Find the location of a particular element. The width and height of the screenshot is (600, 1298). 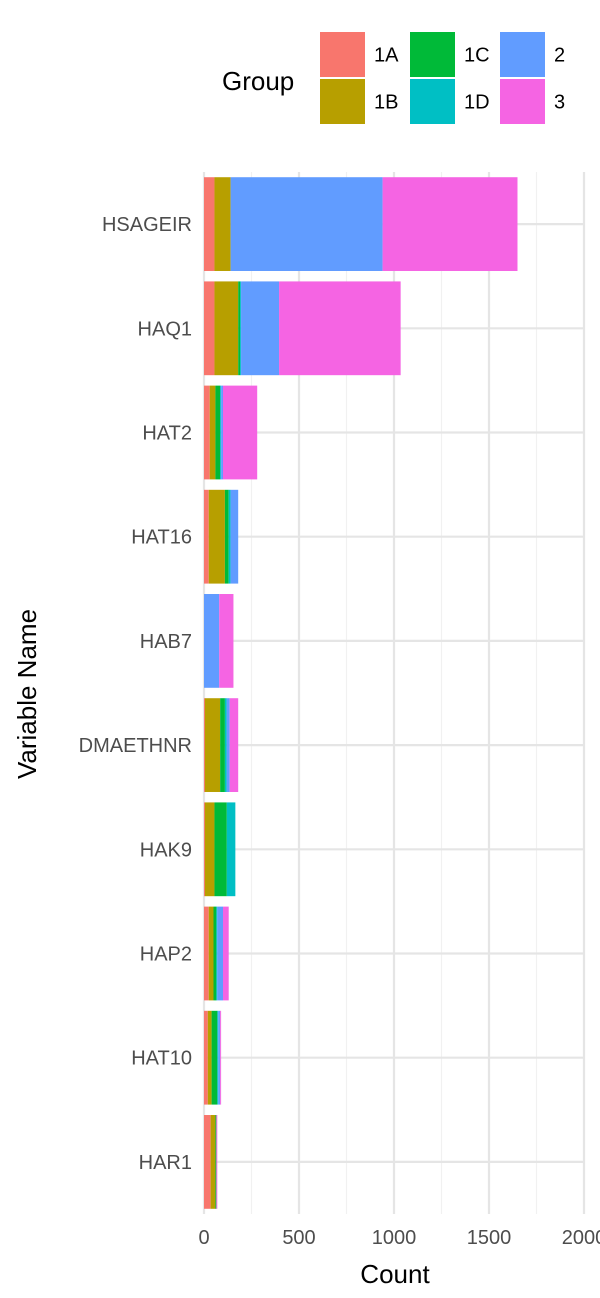

bar-segment-hat16-1d is located at coordinates (229, 536).